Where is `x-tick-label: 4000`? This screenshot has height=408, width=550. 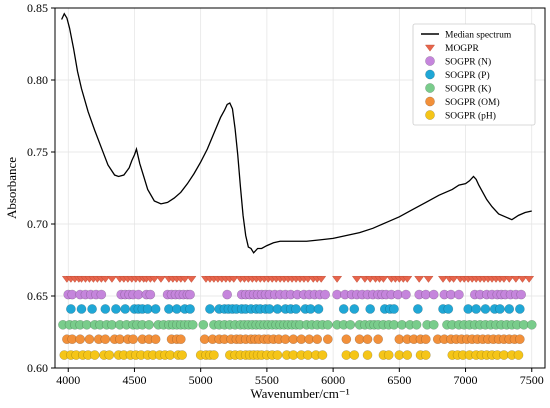 x-tick-label: 4000 is located at coordinates (68, 380).